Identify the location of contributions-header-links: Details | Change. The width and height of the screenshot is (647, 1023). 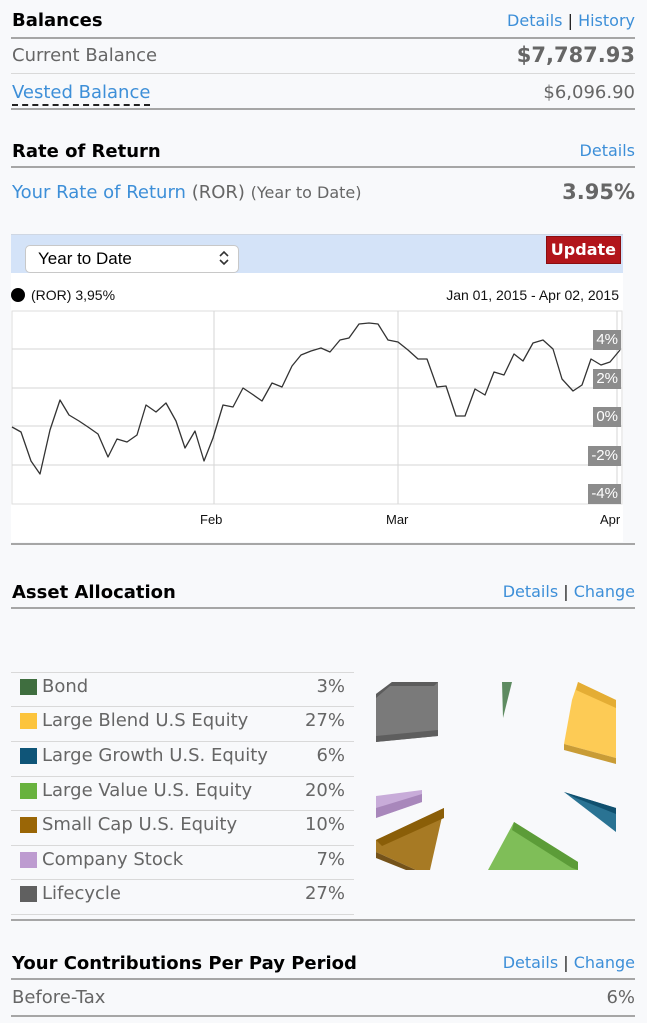
(569, 962).